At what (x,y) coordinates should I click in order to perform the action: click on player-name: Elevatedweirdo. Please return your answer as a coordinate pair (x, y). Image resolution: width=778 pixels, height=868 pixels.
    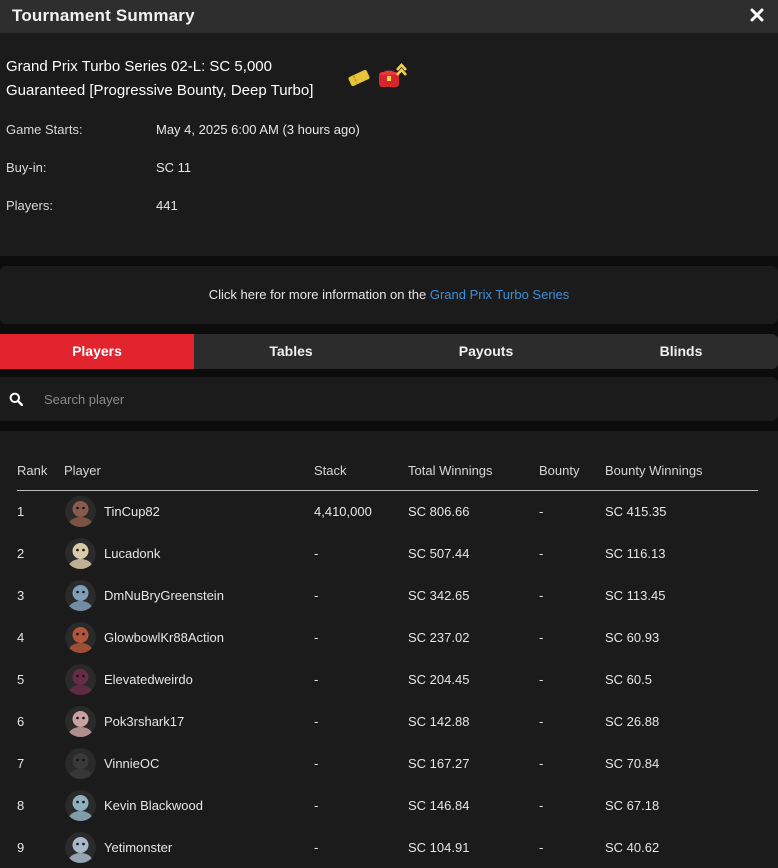
    Looking at the image, I should click on (148, 679).